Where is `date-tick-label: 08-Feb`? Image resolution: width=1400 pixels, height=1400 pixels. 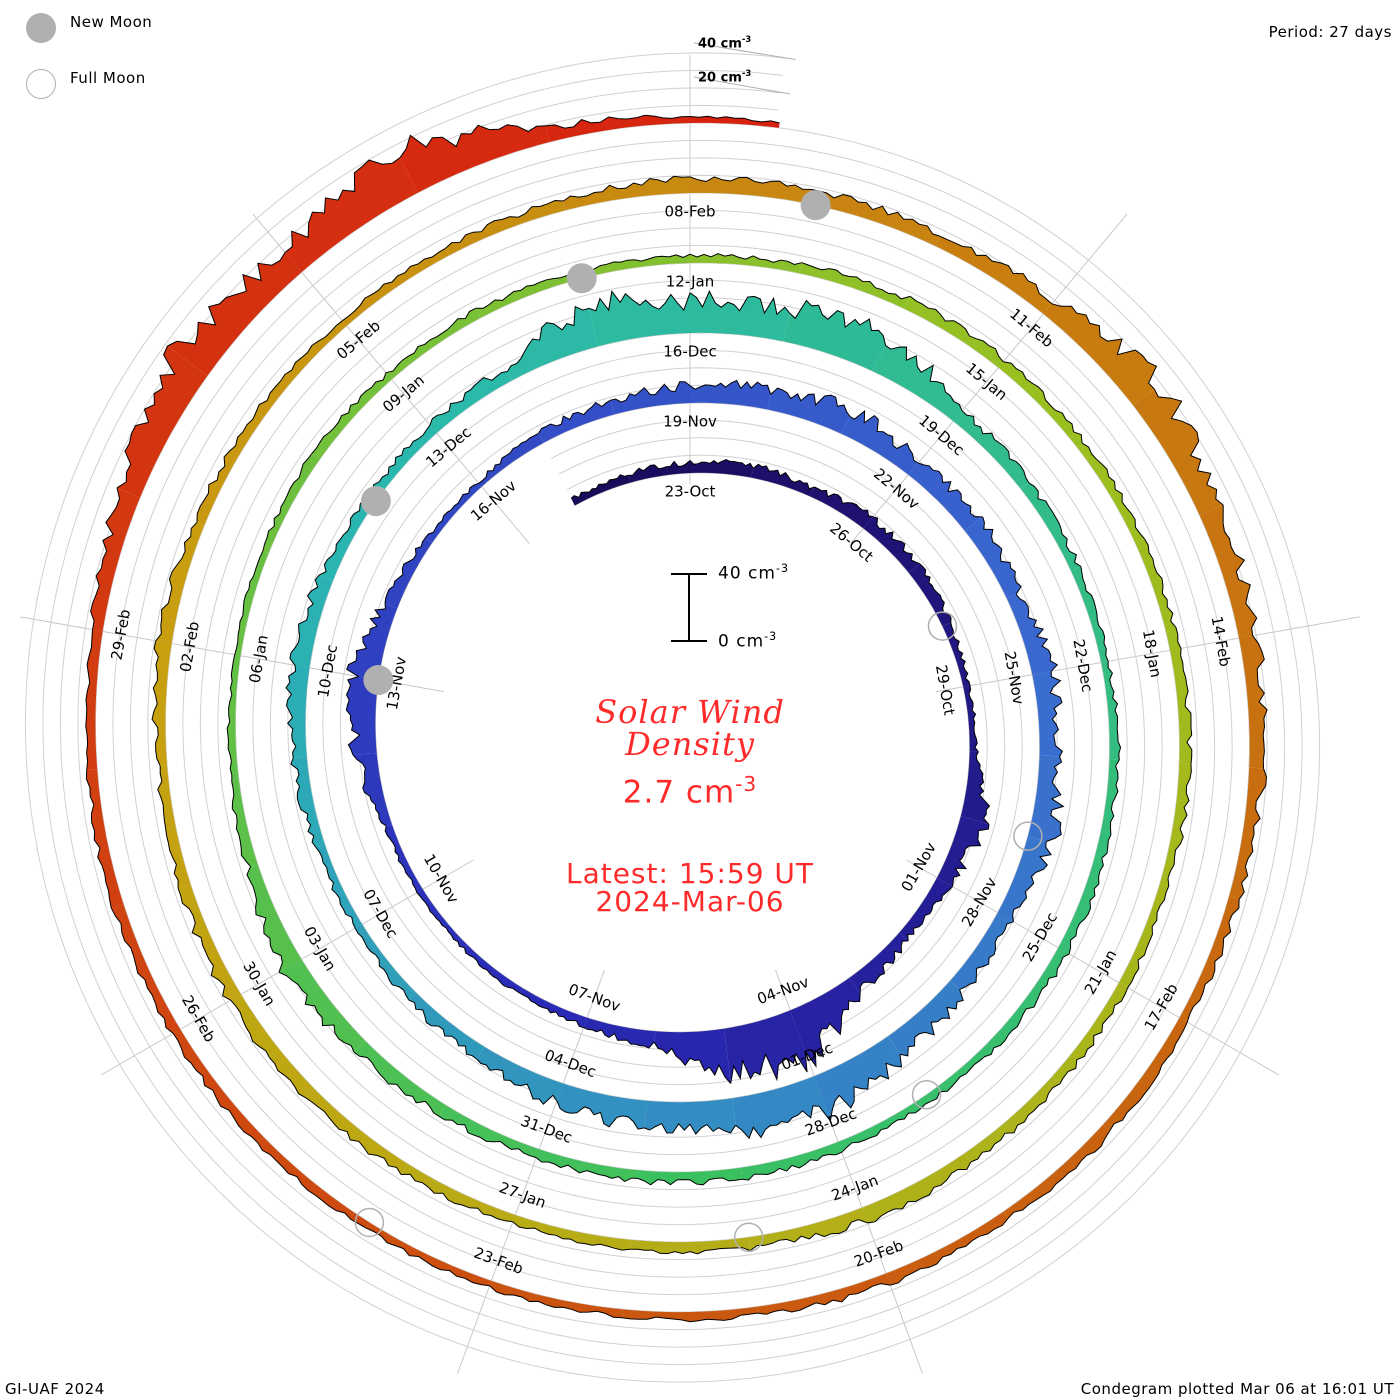
date-tick-label: 08-Feb is located at coordinates (689, 212).